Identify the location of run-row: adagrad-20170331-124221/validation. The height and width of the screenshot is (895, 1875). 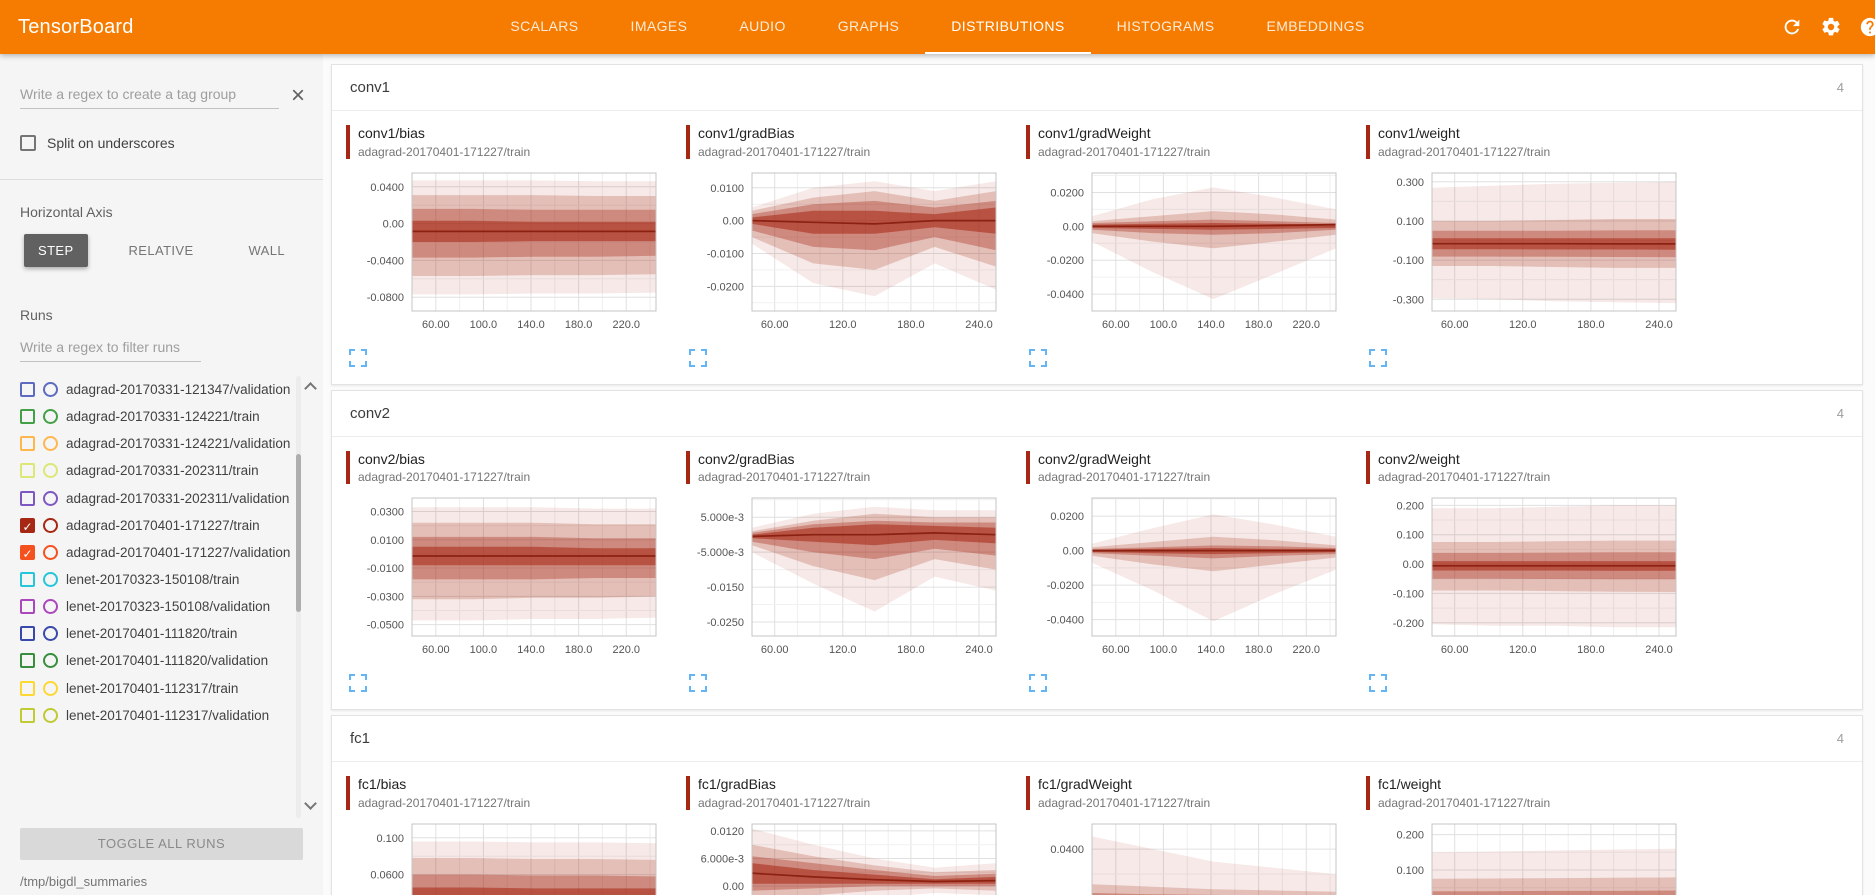
(156, 443).